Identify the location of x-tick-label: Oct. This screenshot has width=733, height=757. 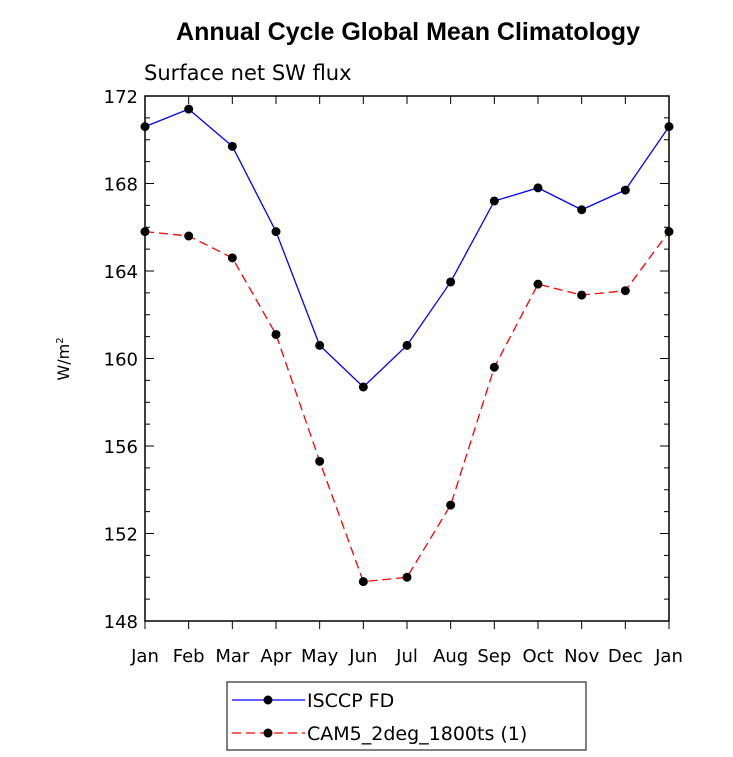
(537, 656).